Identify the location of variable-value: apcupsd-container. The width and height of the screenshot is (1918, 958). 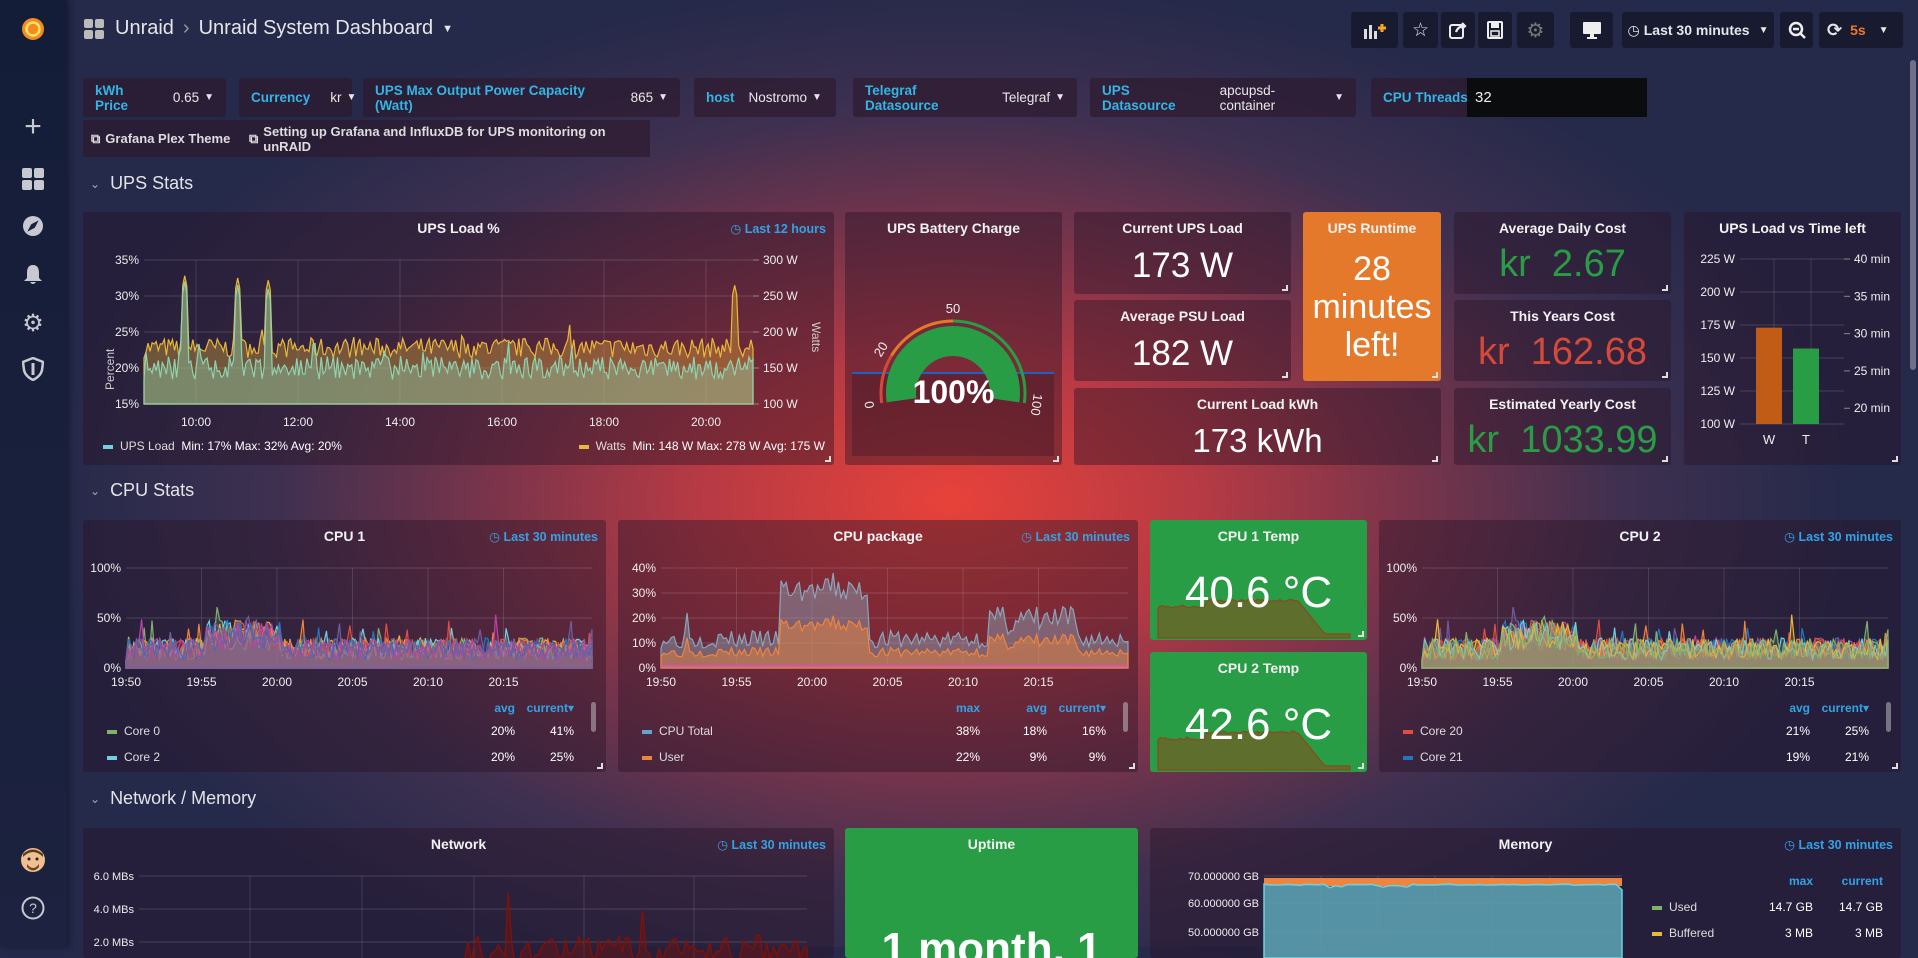
(1275, 98).